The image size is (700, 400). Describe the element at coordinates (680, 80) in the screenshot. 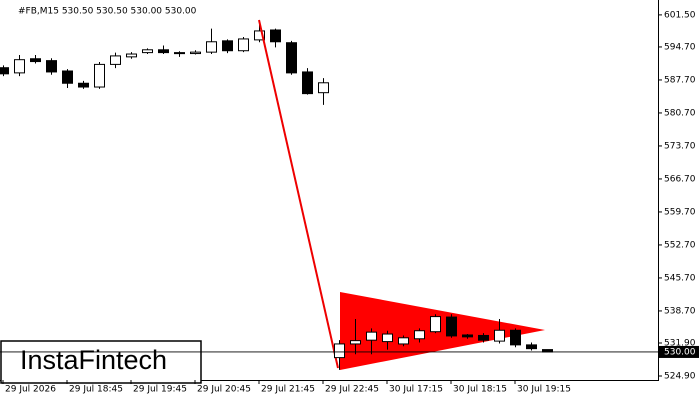

I see `y-tick-label: 587.70` at that location.